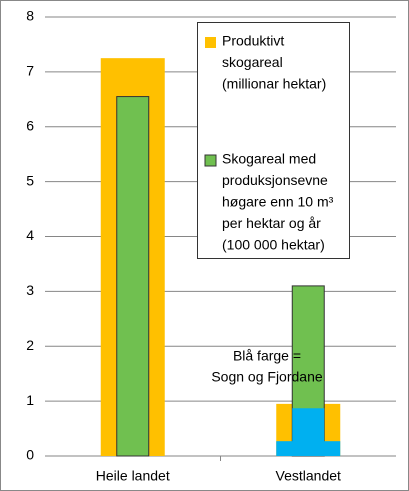  Describe the element at coordinates (267, 356) in the screenshot. I see `annotation: Blå farge =` at that location.